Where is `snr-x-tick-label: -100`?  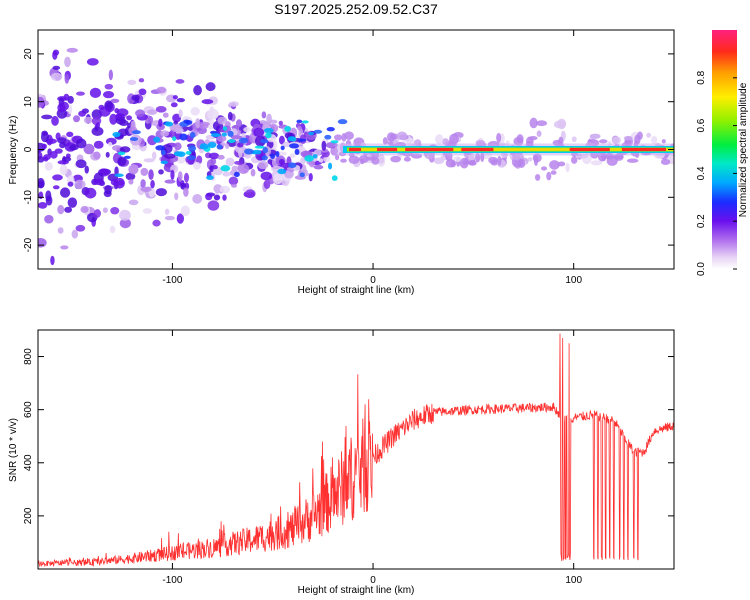
snr-x-tick-label: -100 is located at coordinates (172, 580).